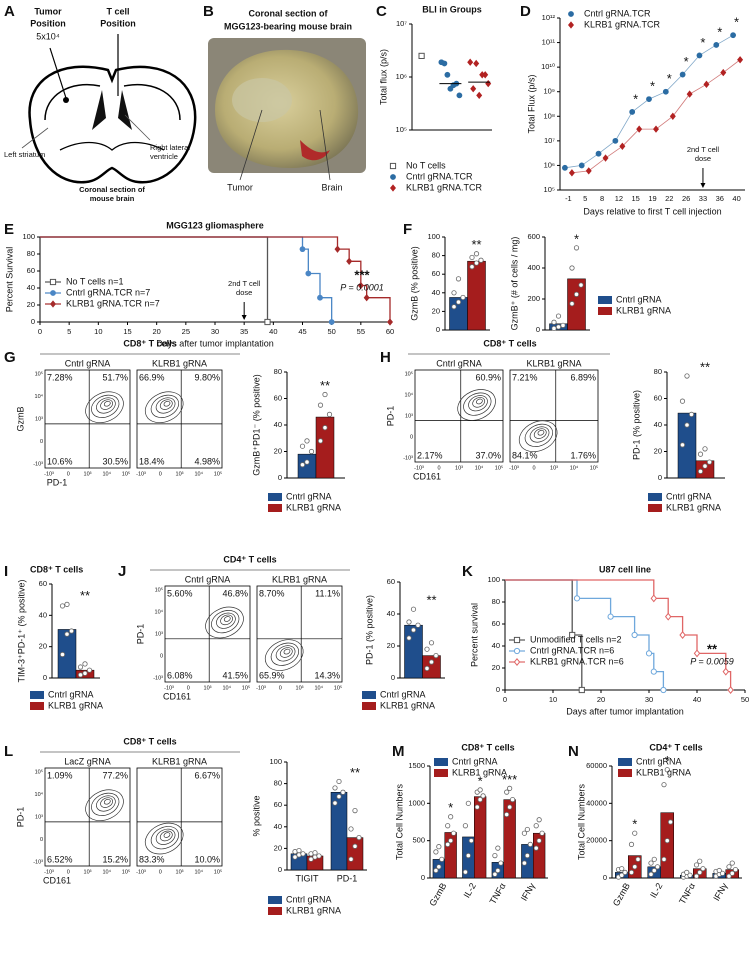 The height and width of the screenshot is (965, 750). I want to click on quadrant-label: 77.2%, so click(115, 775).